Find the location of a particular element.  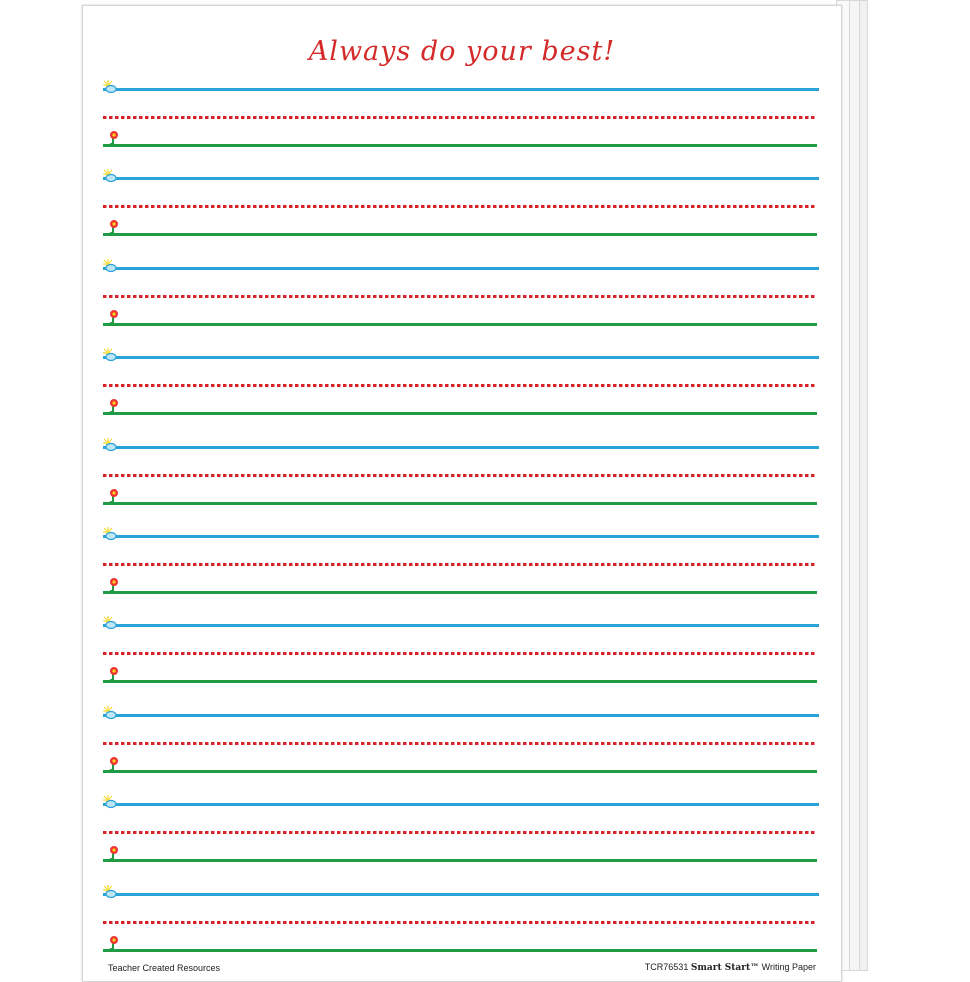

page-title: Always do your best! is located at coordinates (462, 51).